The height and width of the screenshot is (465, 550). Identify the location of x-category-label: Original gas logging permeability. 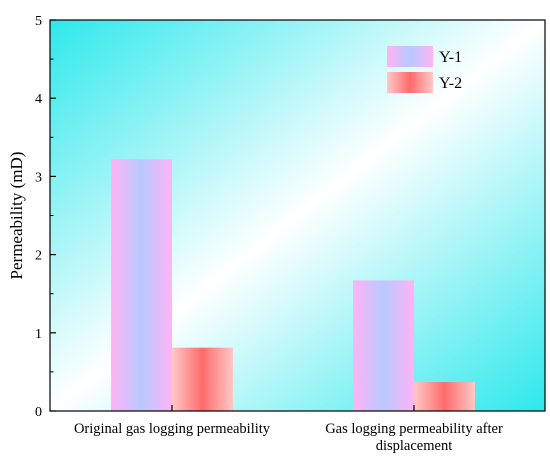
(172, 429).